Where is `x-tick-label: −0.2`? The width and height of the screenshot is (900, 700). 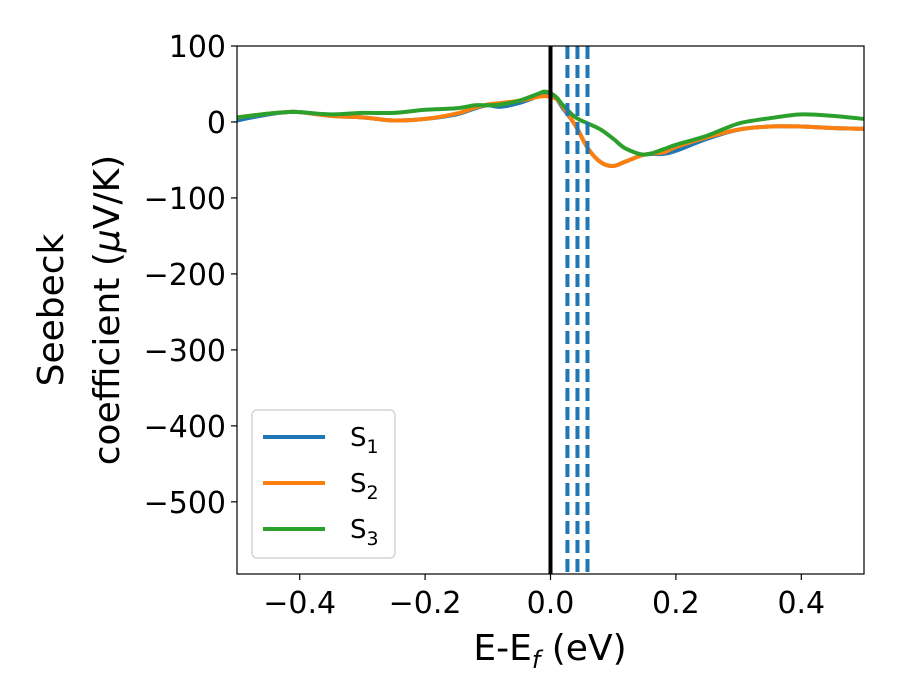 x-tick-label: −0.2 is located at coordinates (425, 603).